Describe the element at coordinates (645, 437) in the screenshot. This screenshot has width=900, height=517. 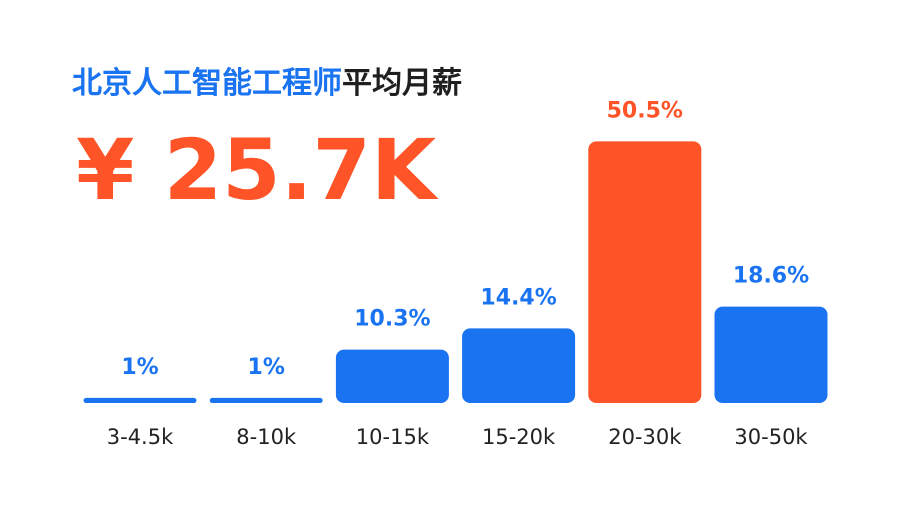
I see `x-tick-label: 20-30k` at that location.